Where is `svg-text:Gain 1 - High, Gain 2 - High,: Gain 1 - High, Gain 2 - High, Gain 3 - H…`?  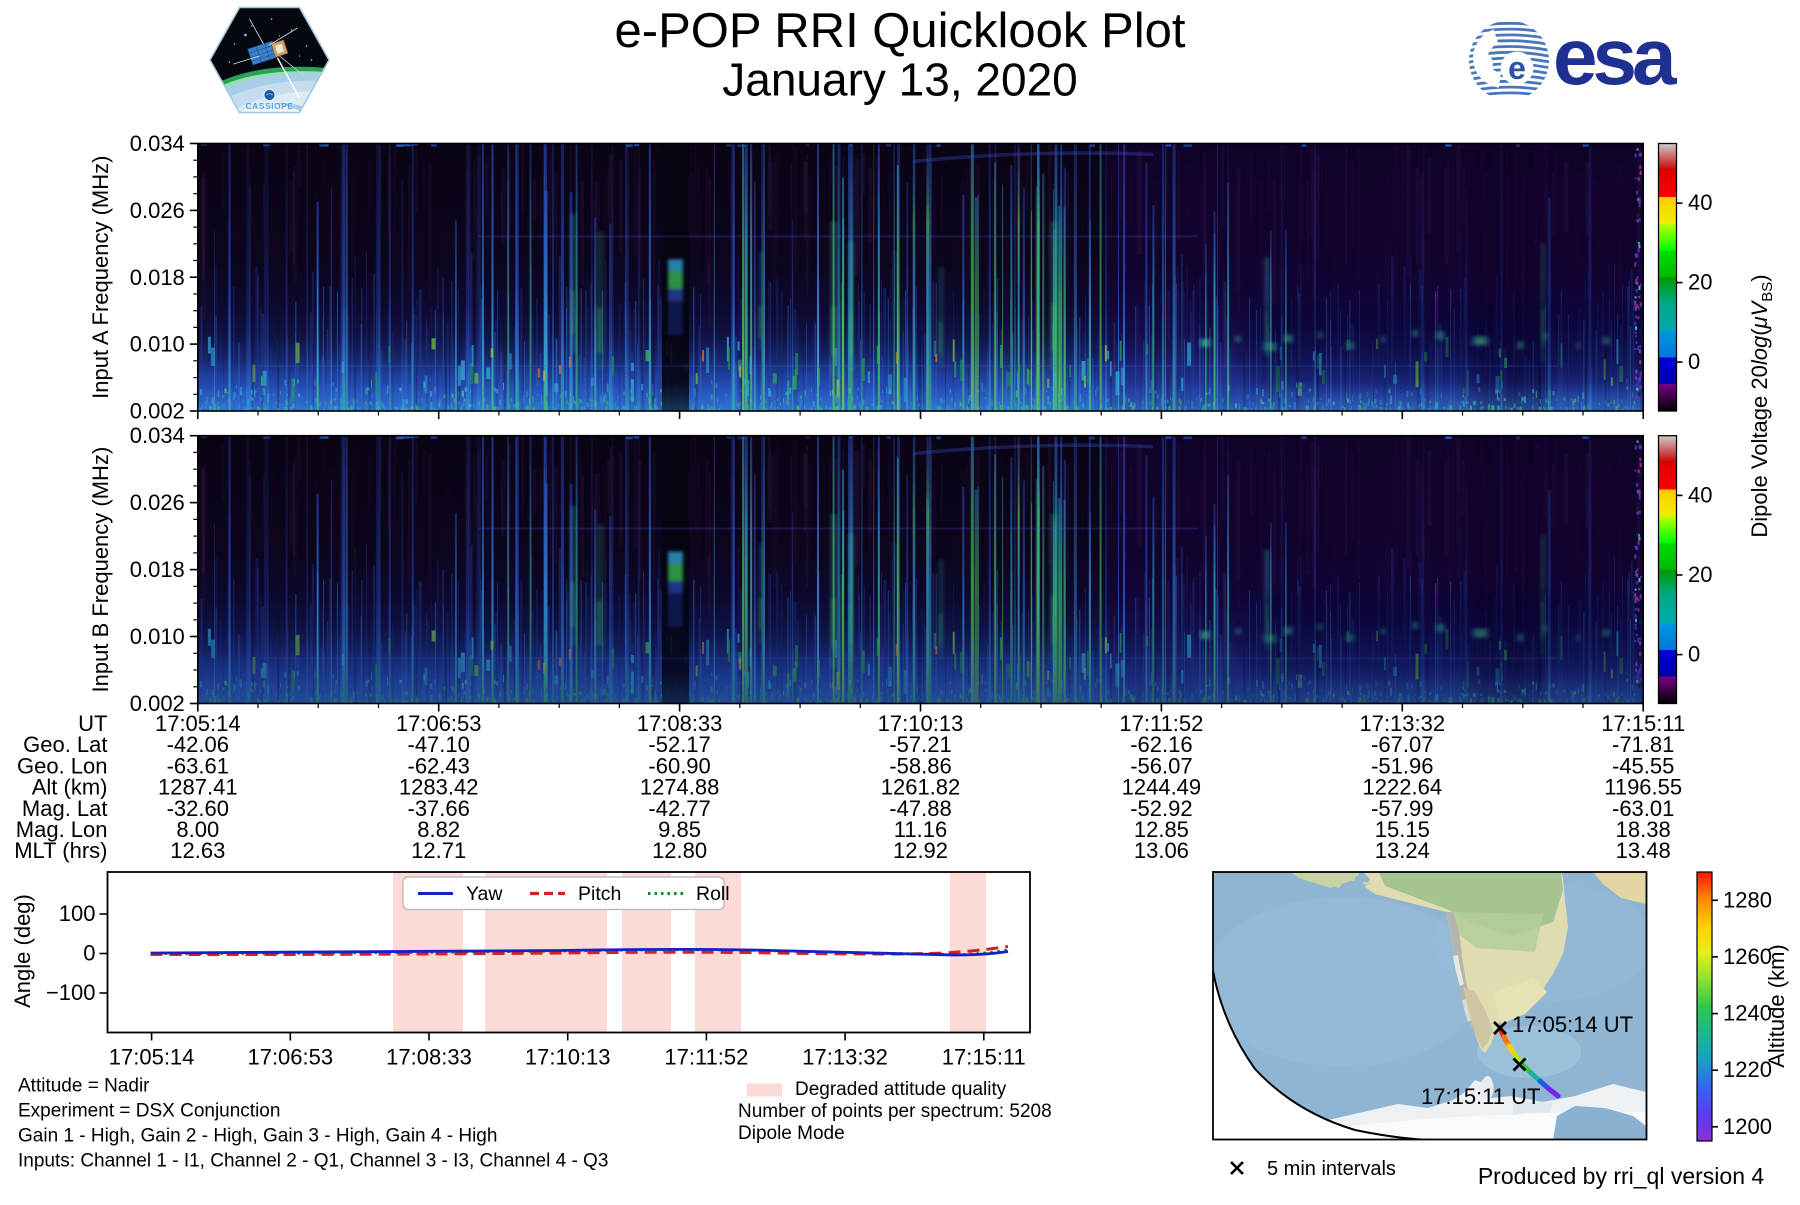
svg-text:Gain 1 - High, Gain 2 - High,: Gain 1 - High, Gain 2 - High, Gain 3 - H… is located at coordinates (257, 1136).